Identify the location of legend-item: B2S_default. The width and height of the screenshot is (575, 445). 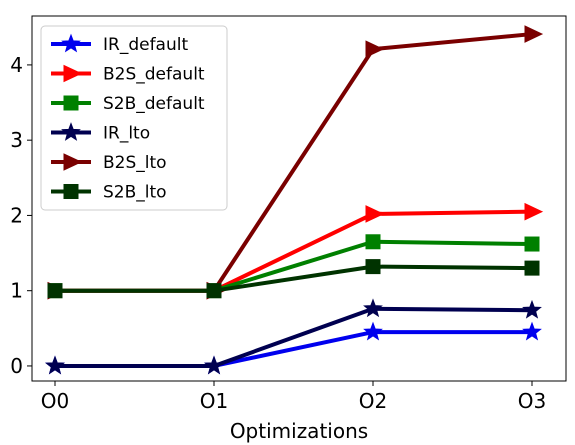
(128, 75).